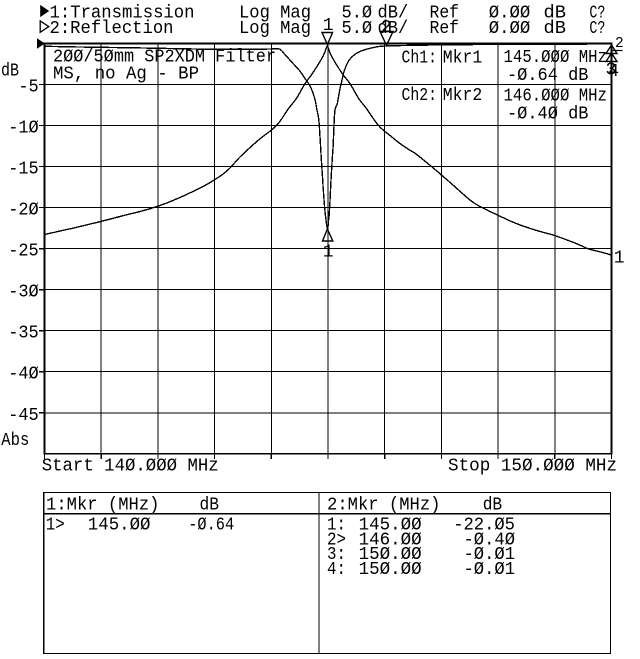 Image resolution: width=640 pixels, height=659 pixels. Describe the element at coordinates (336, 526) in the screenshot. I see `svg-text: 1:` at that location.